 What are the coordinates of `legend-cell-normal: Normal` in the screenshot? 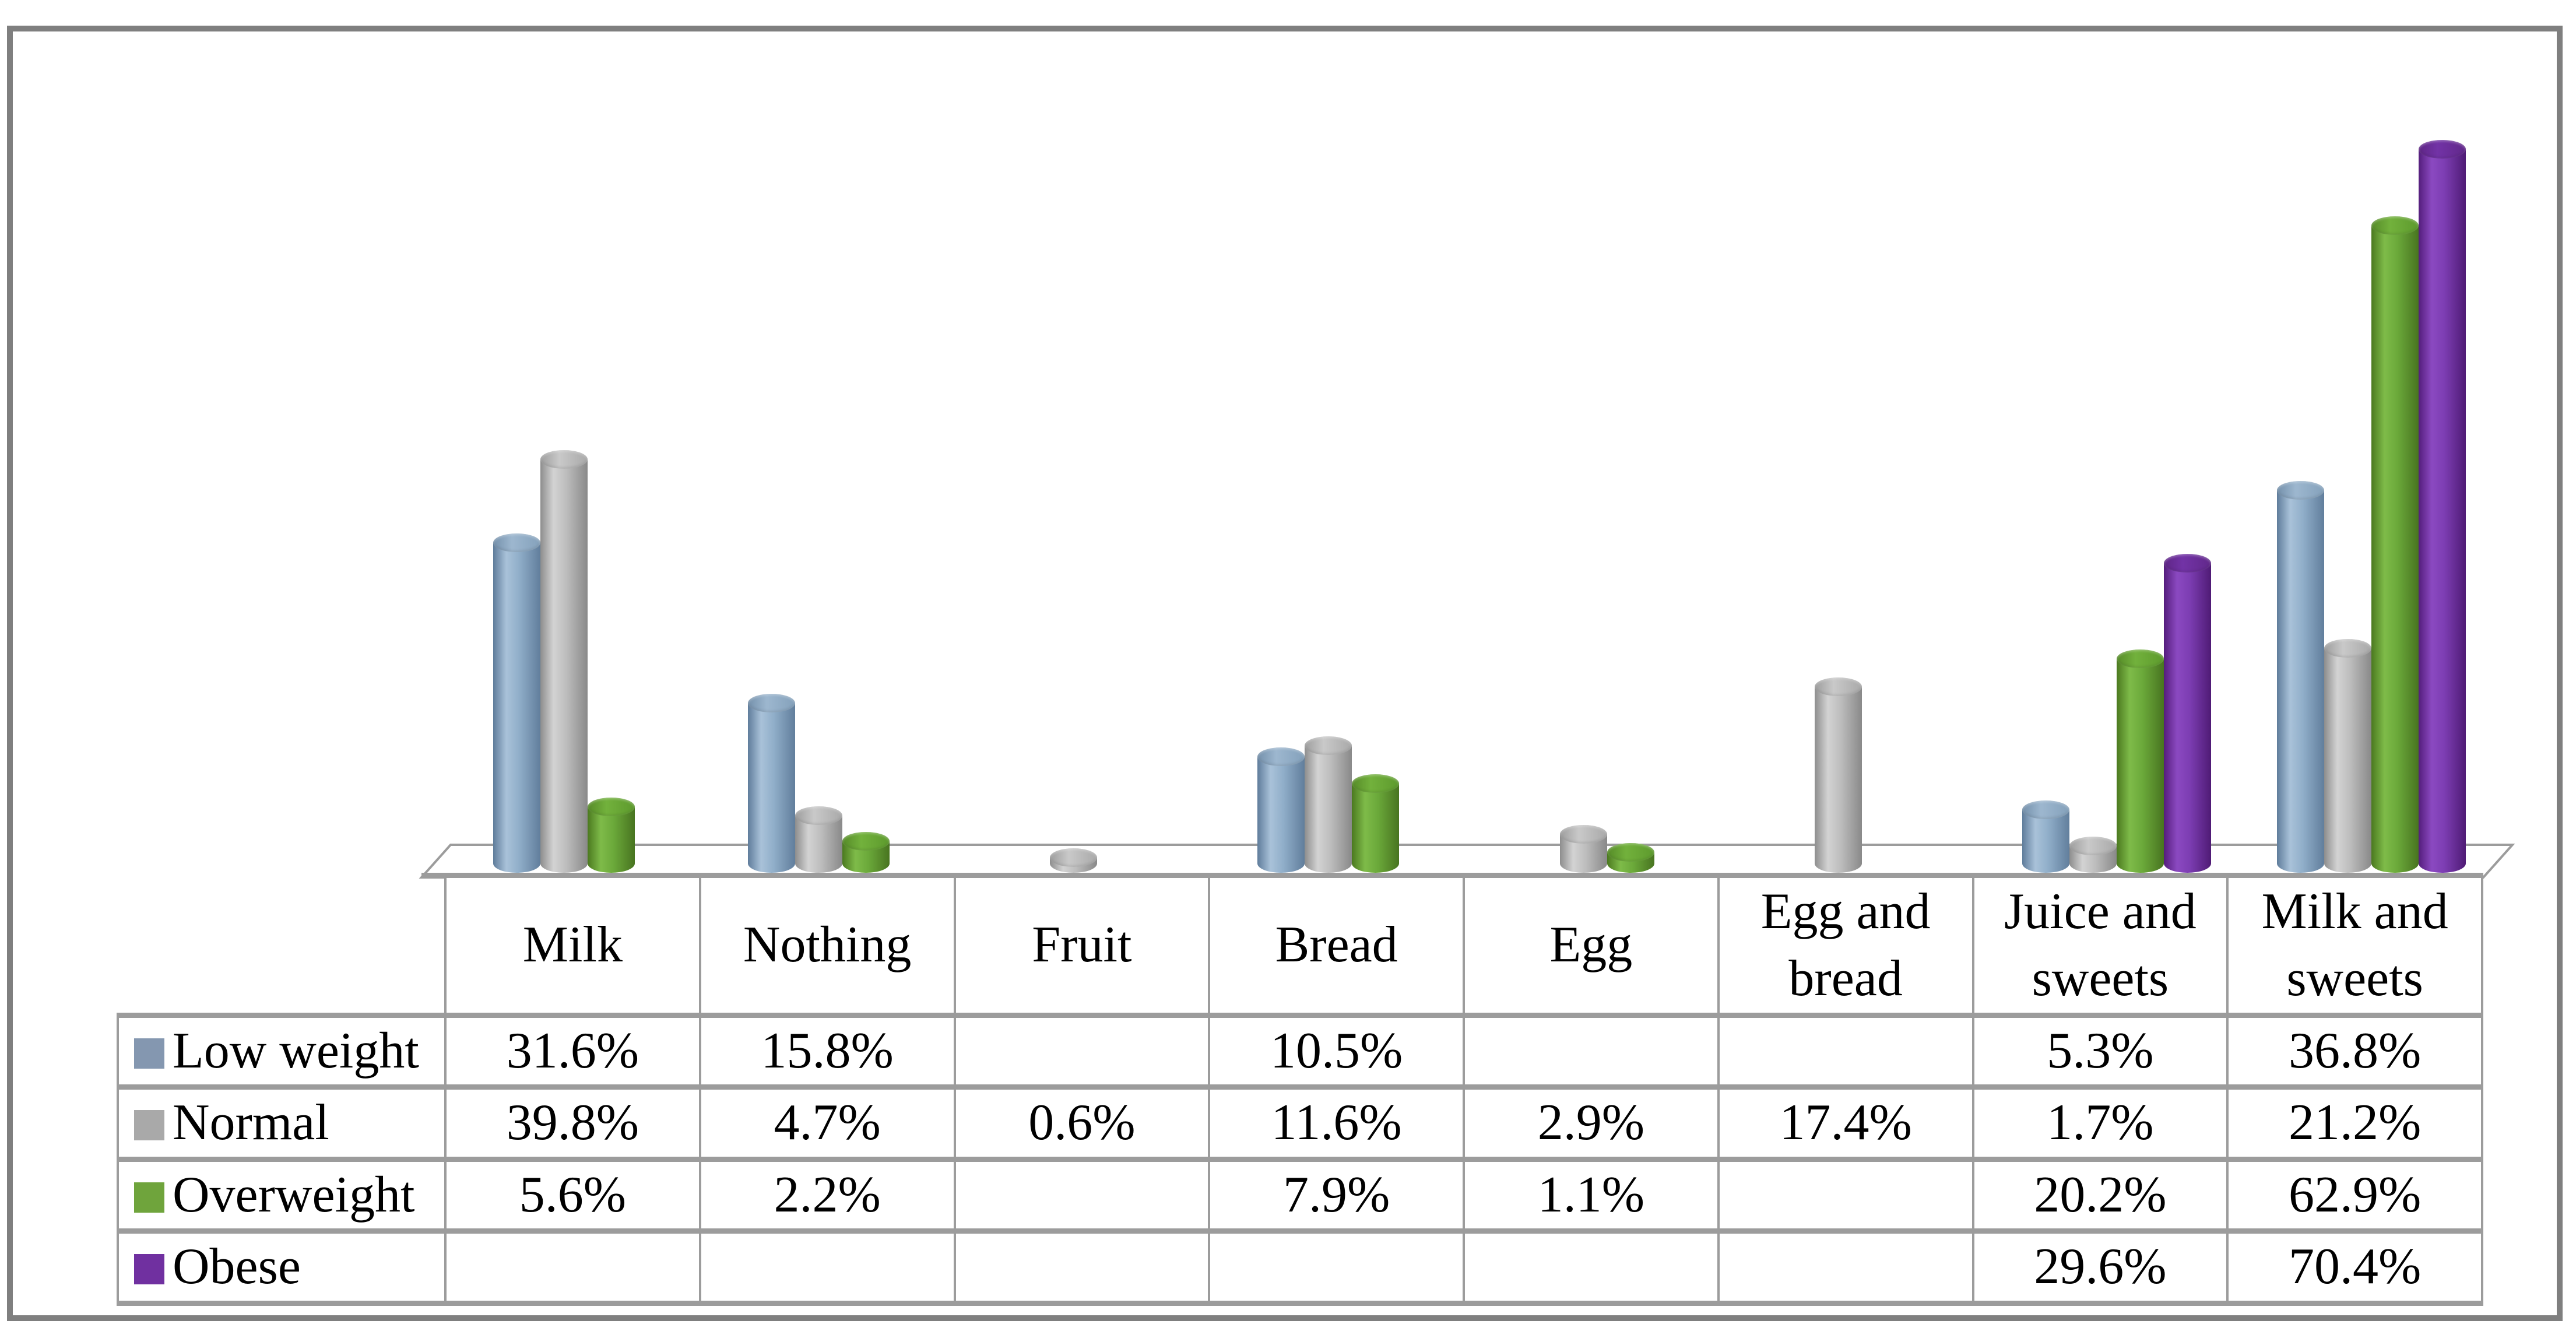 It's located at (282, 1123).